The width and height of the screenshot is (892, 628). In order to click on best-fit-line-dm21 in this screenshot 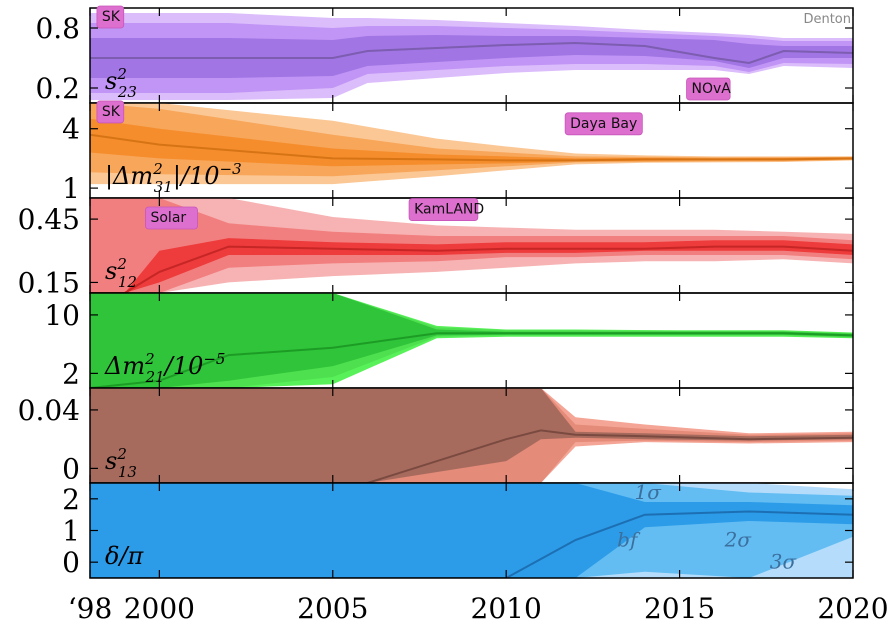, I will do `click(471, 360)`.